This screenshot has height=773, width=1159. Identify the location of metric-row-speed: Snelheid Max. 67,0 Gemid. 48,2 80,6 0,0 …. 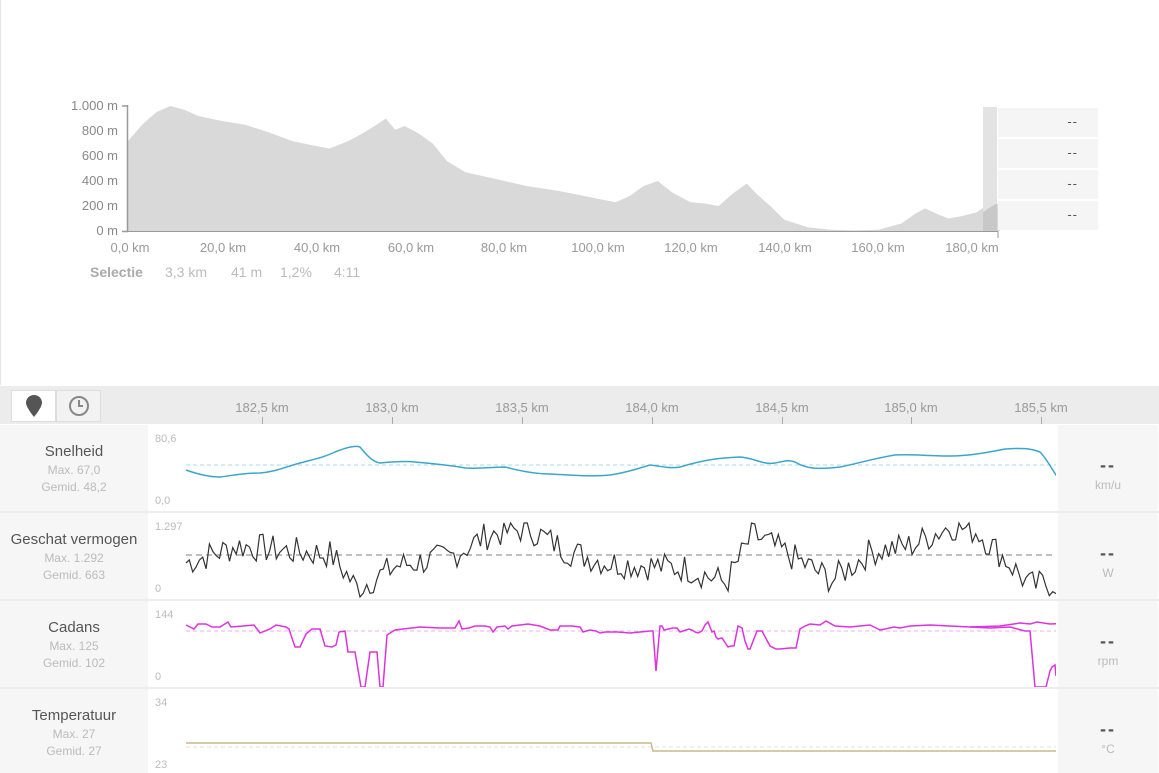
(579, 468).